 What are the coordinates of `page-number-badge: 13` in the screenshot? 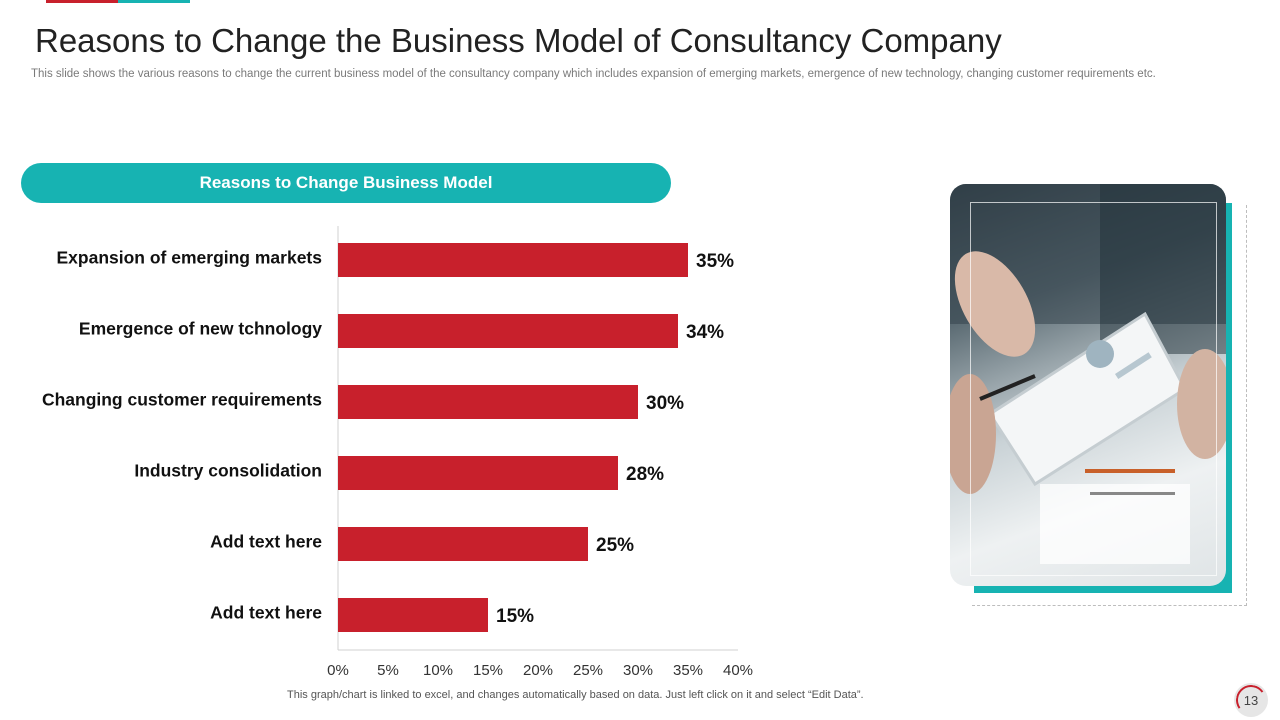 It's located at (1251, 700).